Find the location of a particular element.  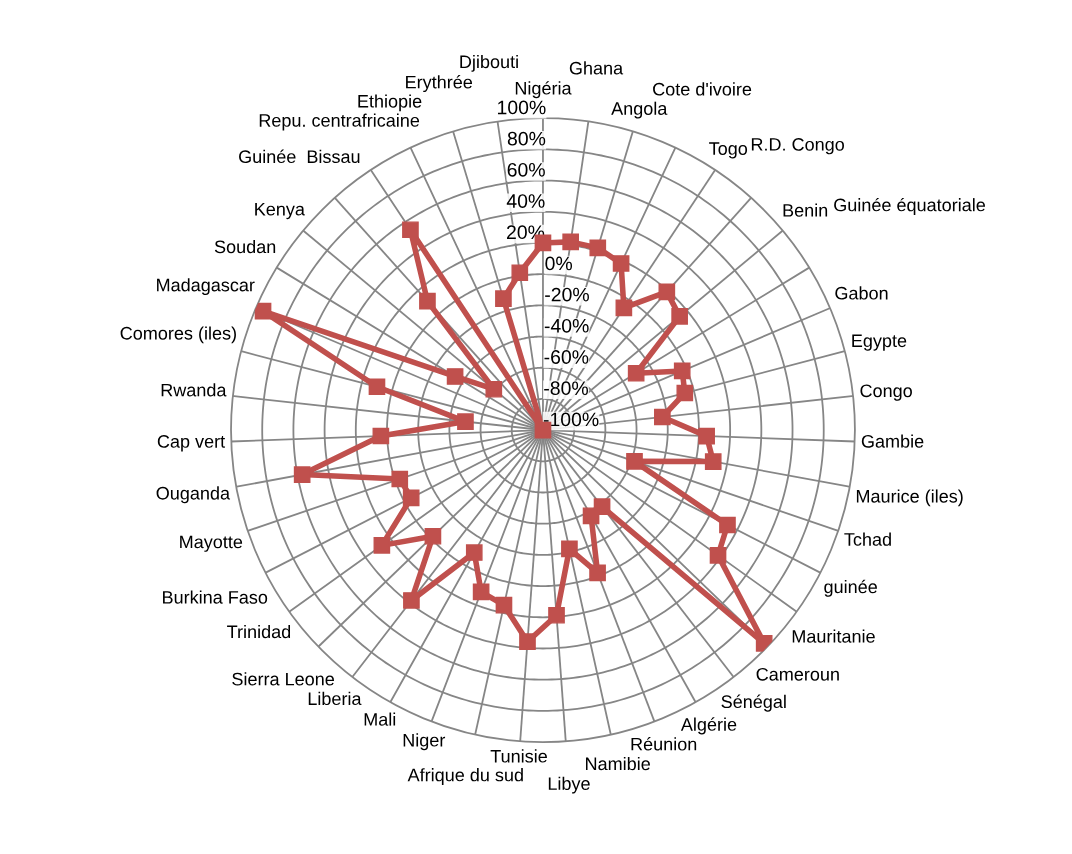

spoke-label: Maurice (iles) is located at coordinates (909, 498).